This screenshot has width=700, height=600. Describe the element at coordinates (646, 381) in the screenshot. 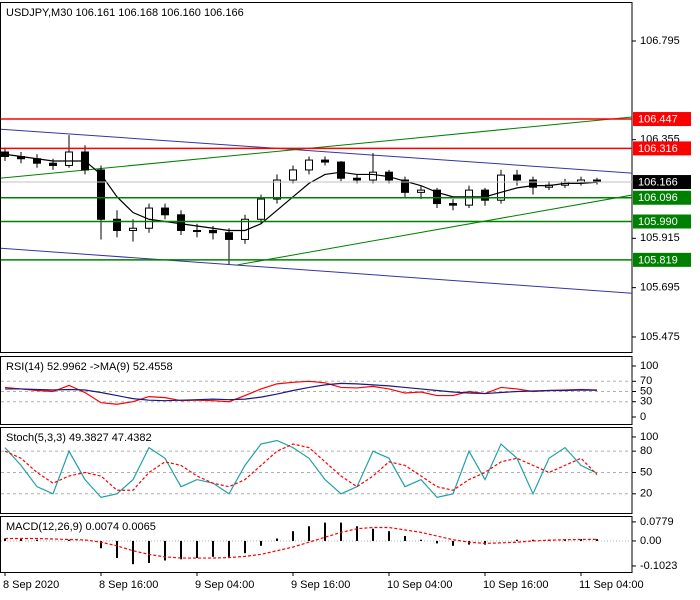

I see `y-tick-label: 70` at that location.